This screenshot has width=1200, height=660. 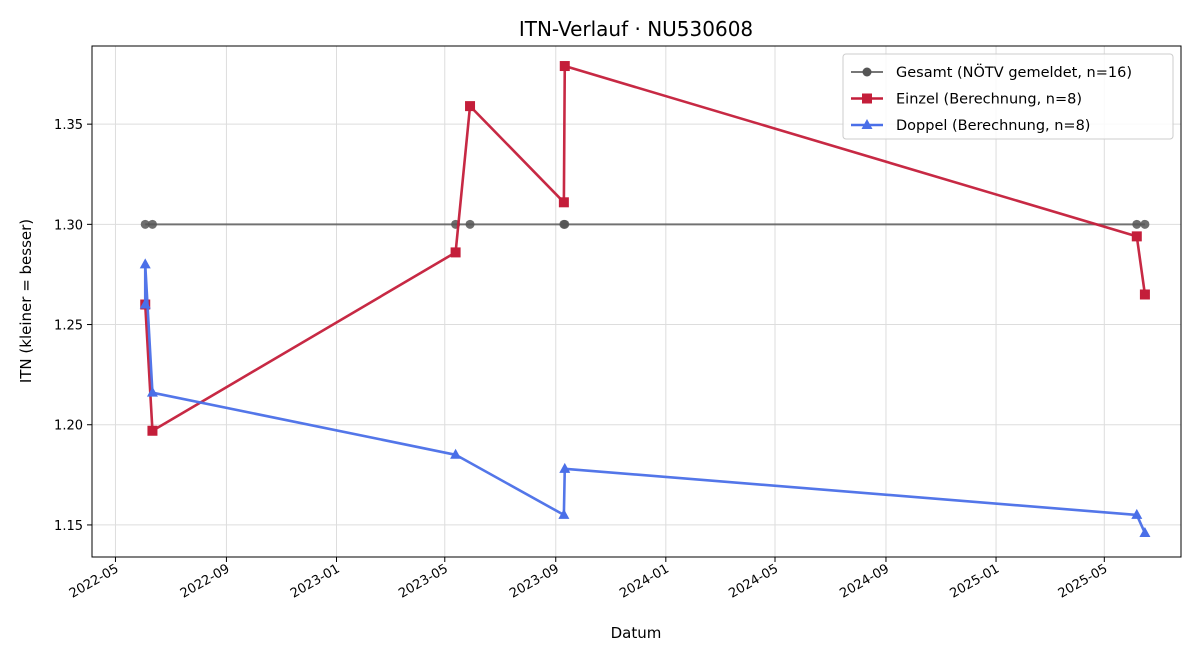 What do you see at coordinates (1083, 581) in the screenshot?
I see `x-tick-label: 2025-05` at bounding box center [1083, 581].